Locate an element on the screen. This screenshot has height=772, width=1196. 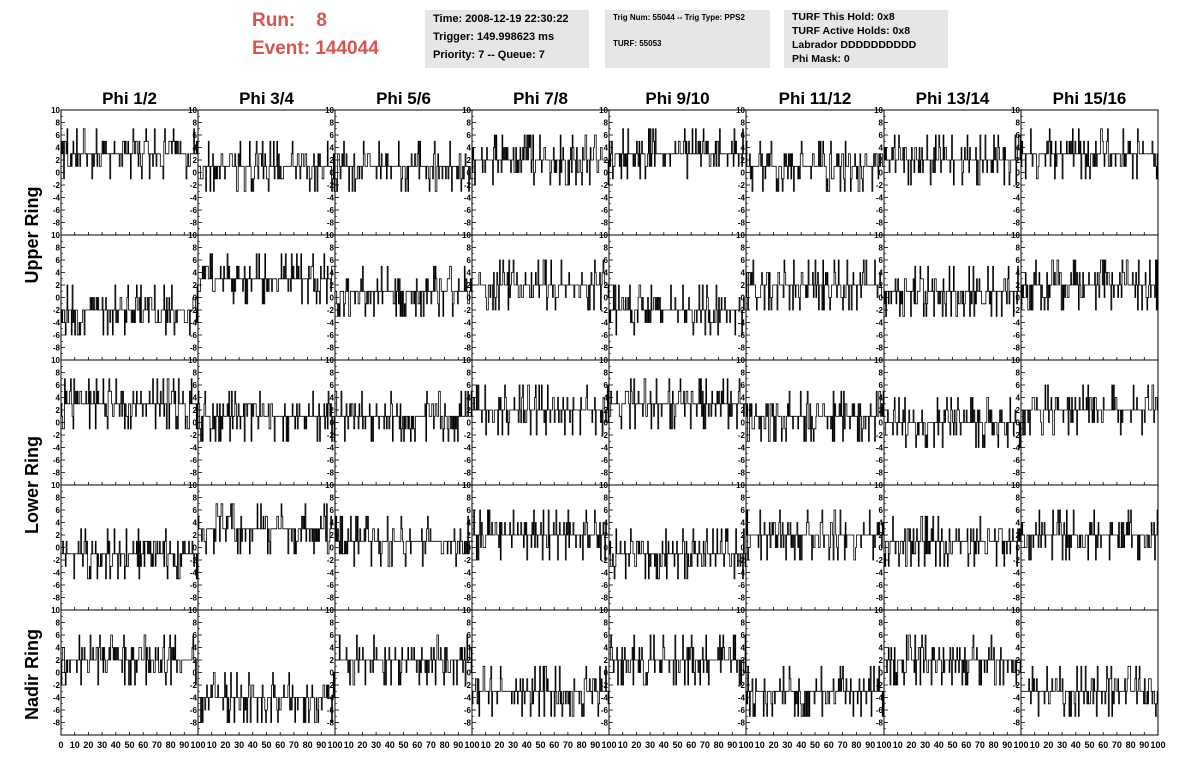
x-tick-label: 10 is located at coordinates (75, 745).